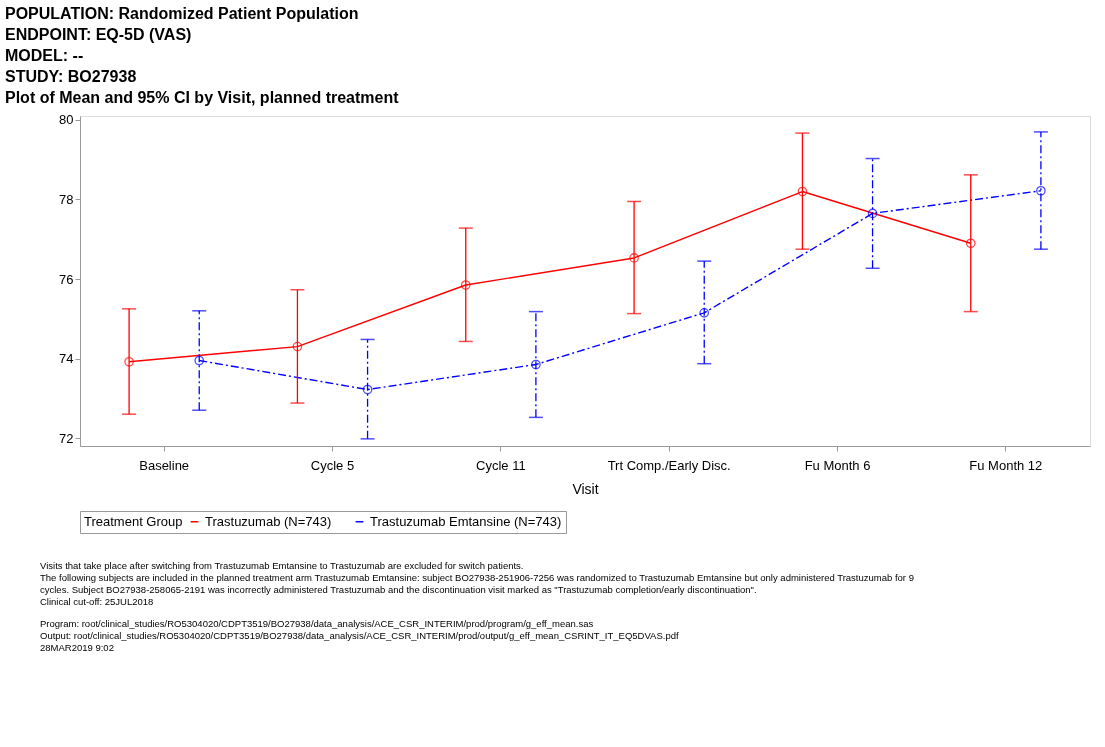 The height and width of the screenshot is (747, 1105). I want to click on legend-label: Trastuzumab (N=743), so click(268, 521).